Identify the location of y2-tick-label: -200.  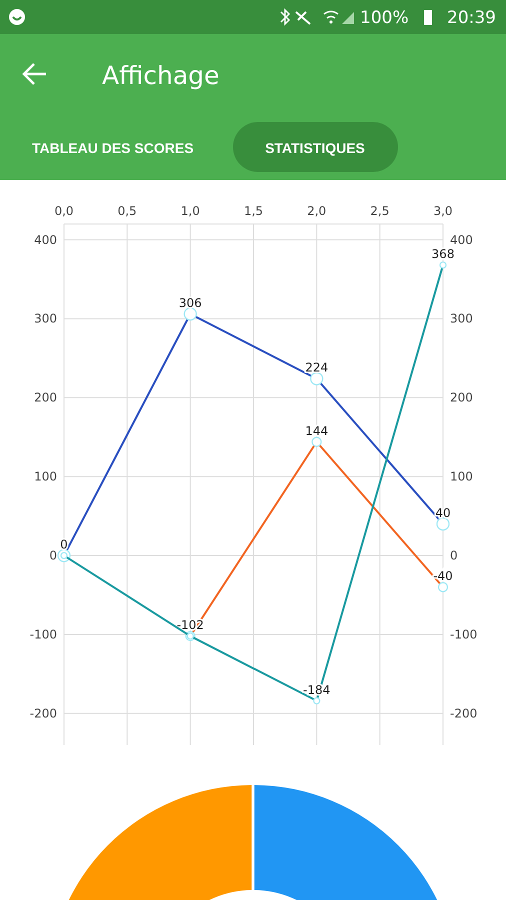
(464, 713).